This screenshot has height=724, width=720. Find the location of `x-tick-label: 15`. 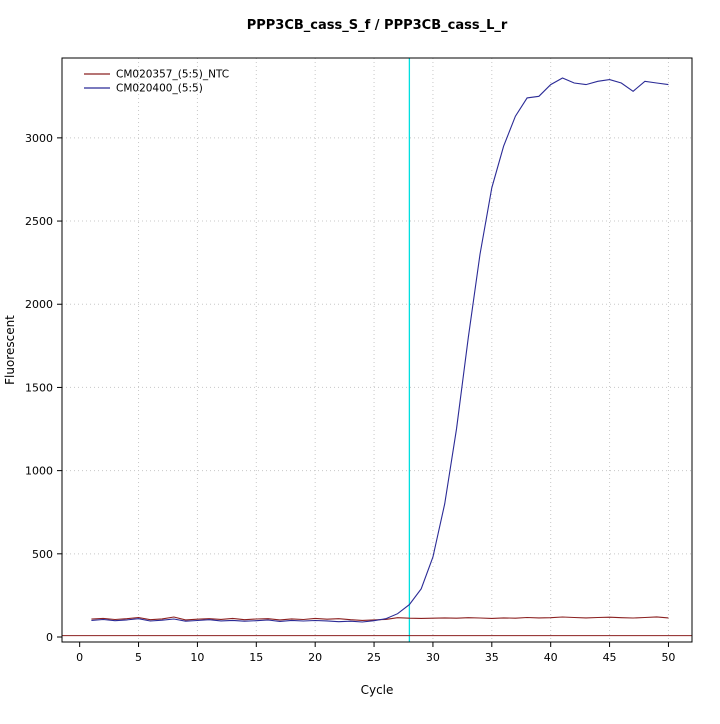

x-tick-label: 15 is located at coordinates (256, 657).